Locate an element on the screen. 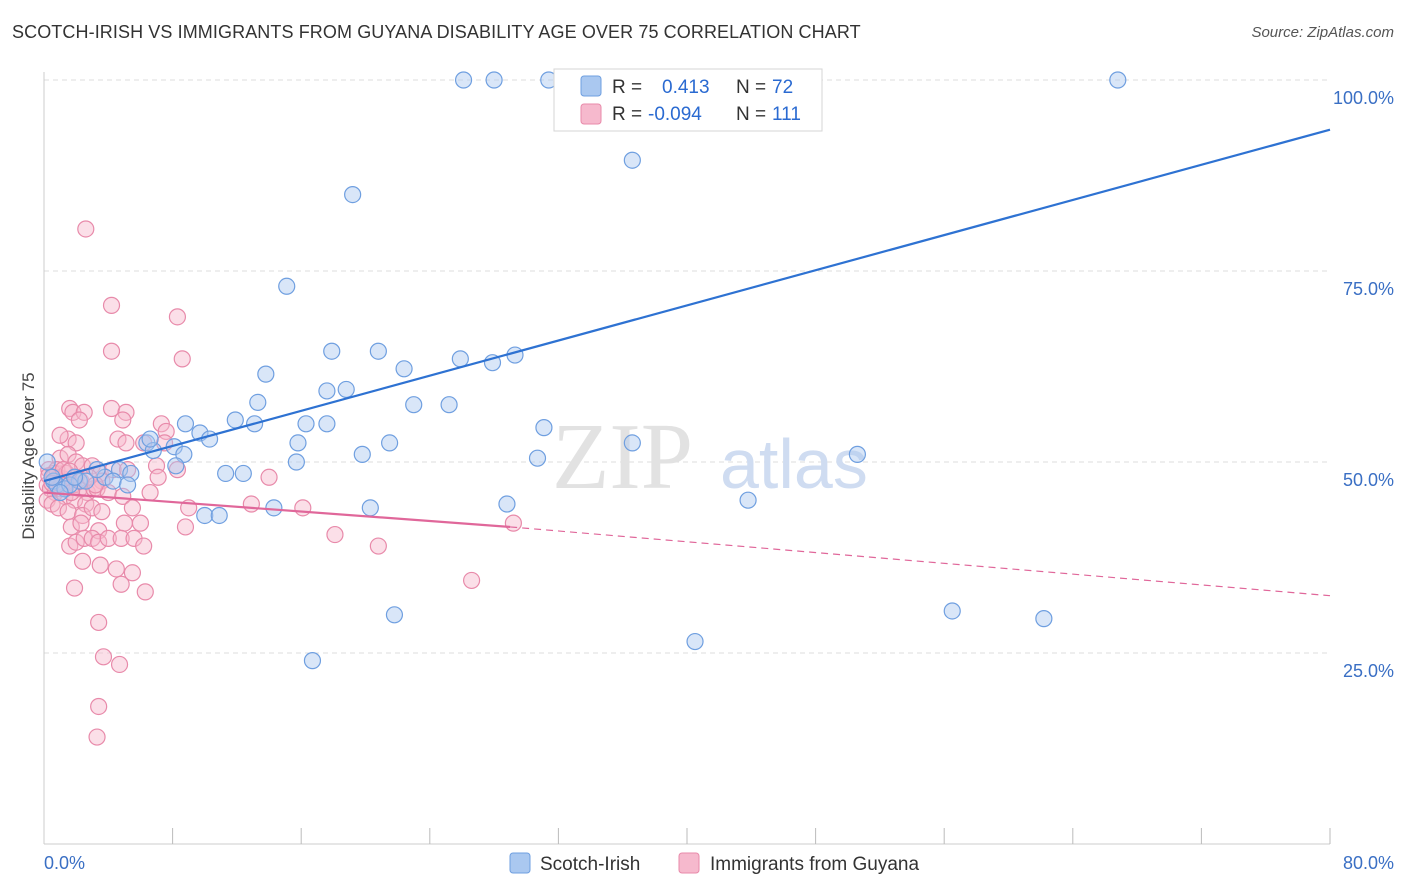 Image resolution: width=1406 pixels, height=892 pixels. legend-item-guyana: Immigrants from Guyana is located at coordinates (814, 864).